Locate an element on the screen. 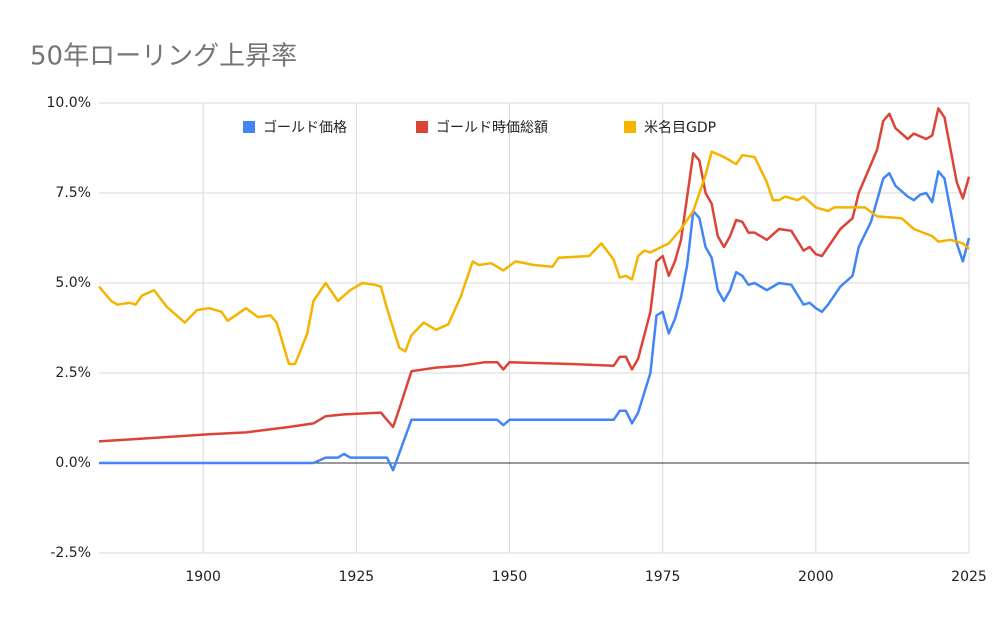 The height and width of the screenshot is (618, 1000). x-tick-label: 2000 is located at coordinates (816, 577).